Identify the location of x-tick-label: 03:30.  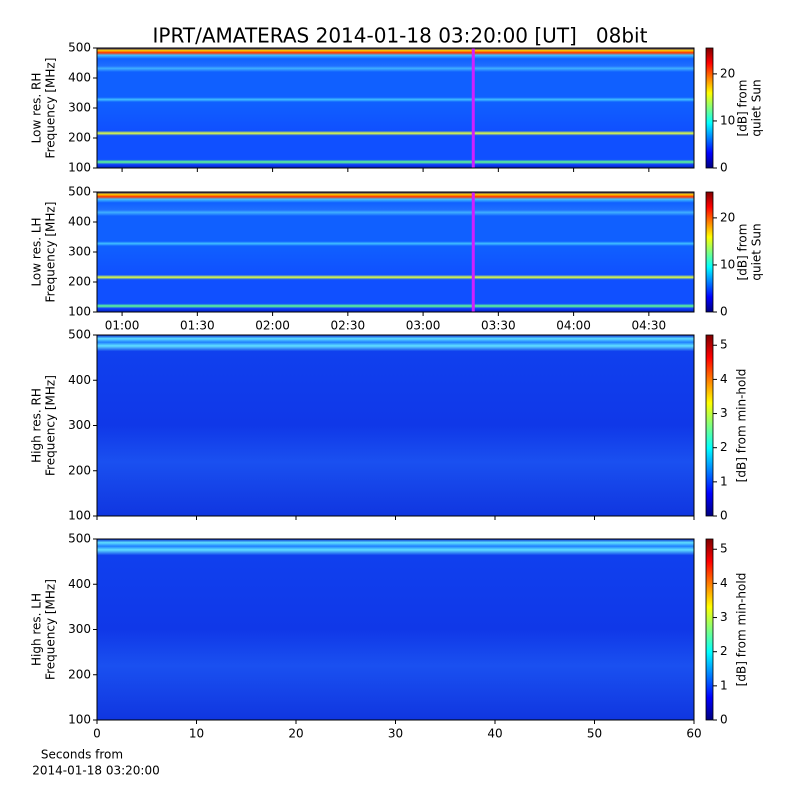
(498, 326).